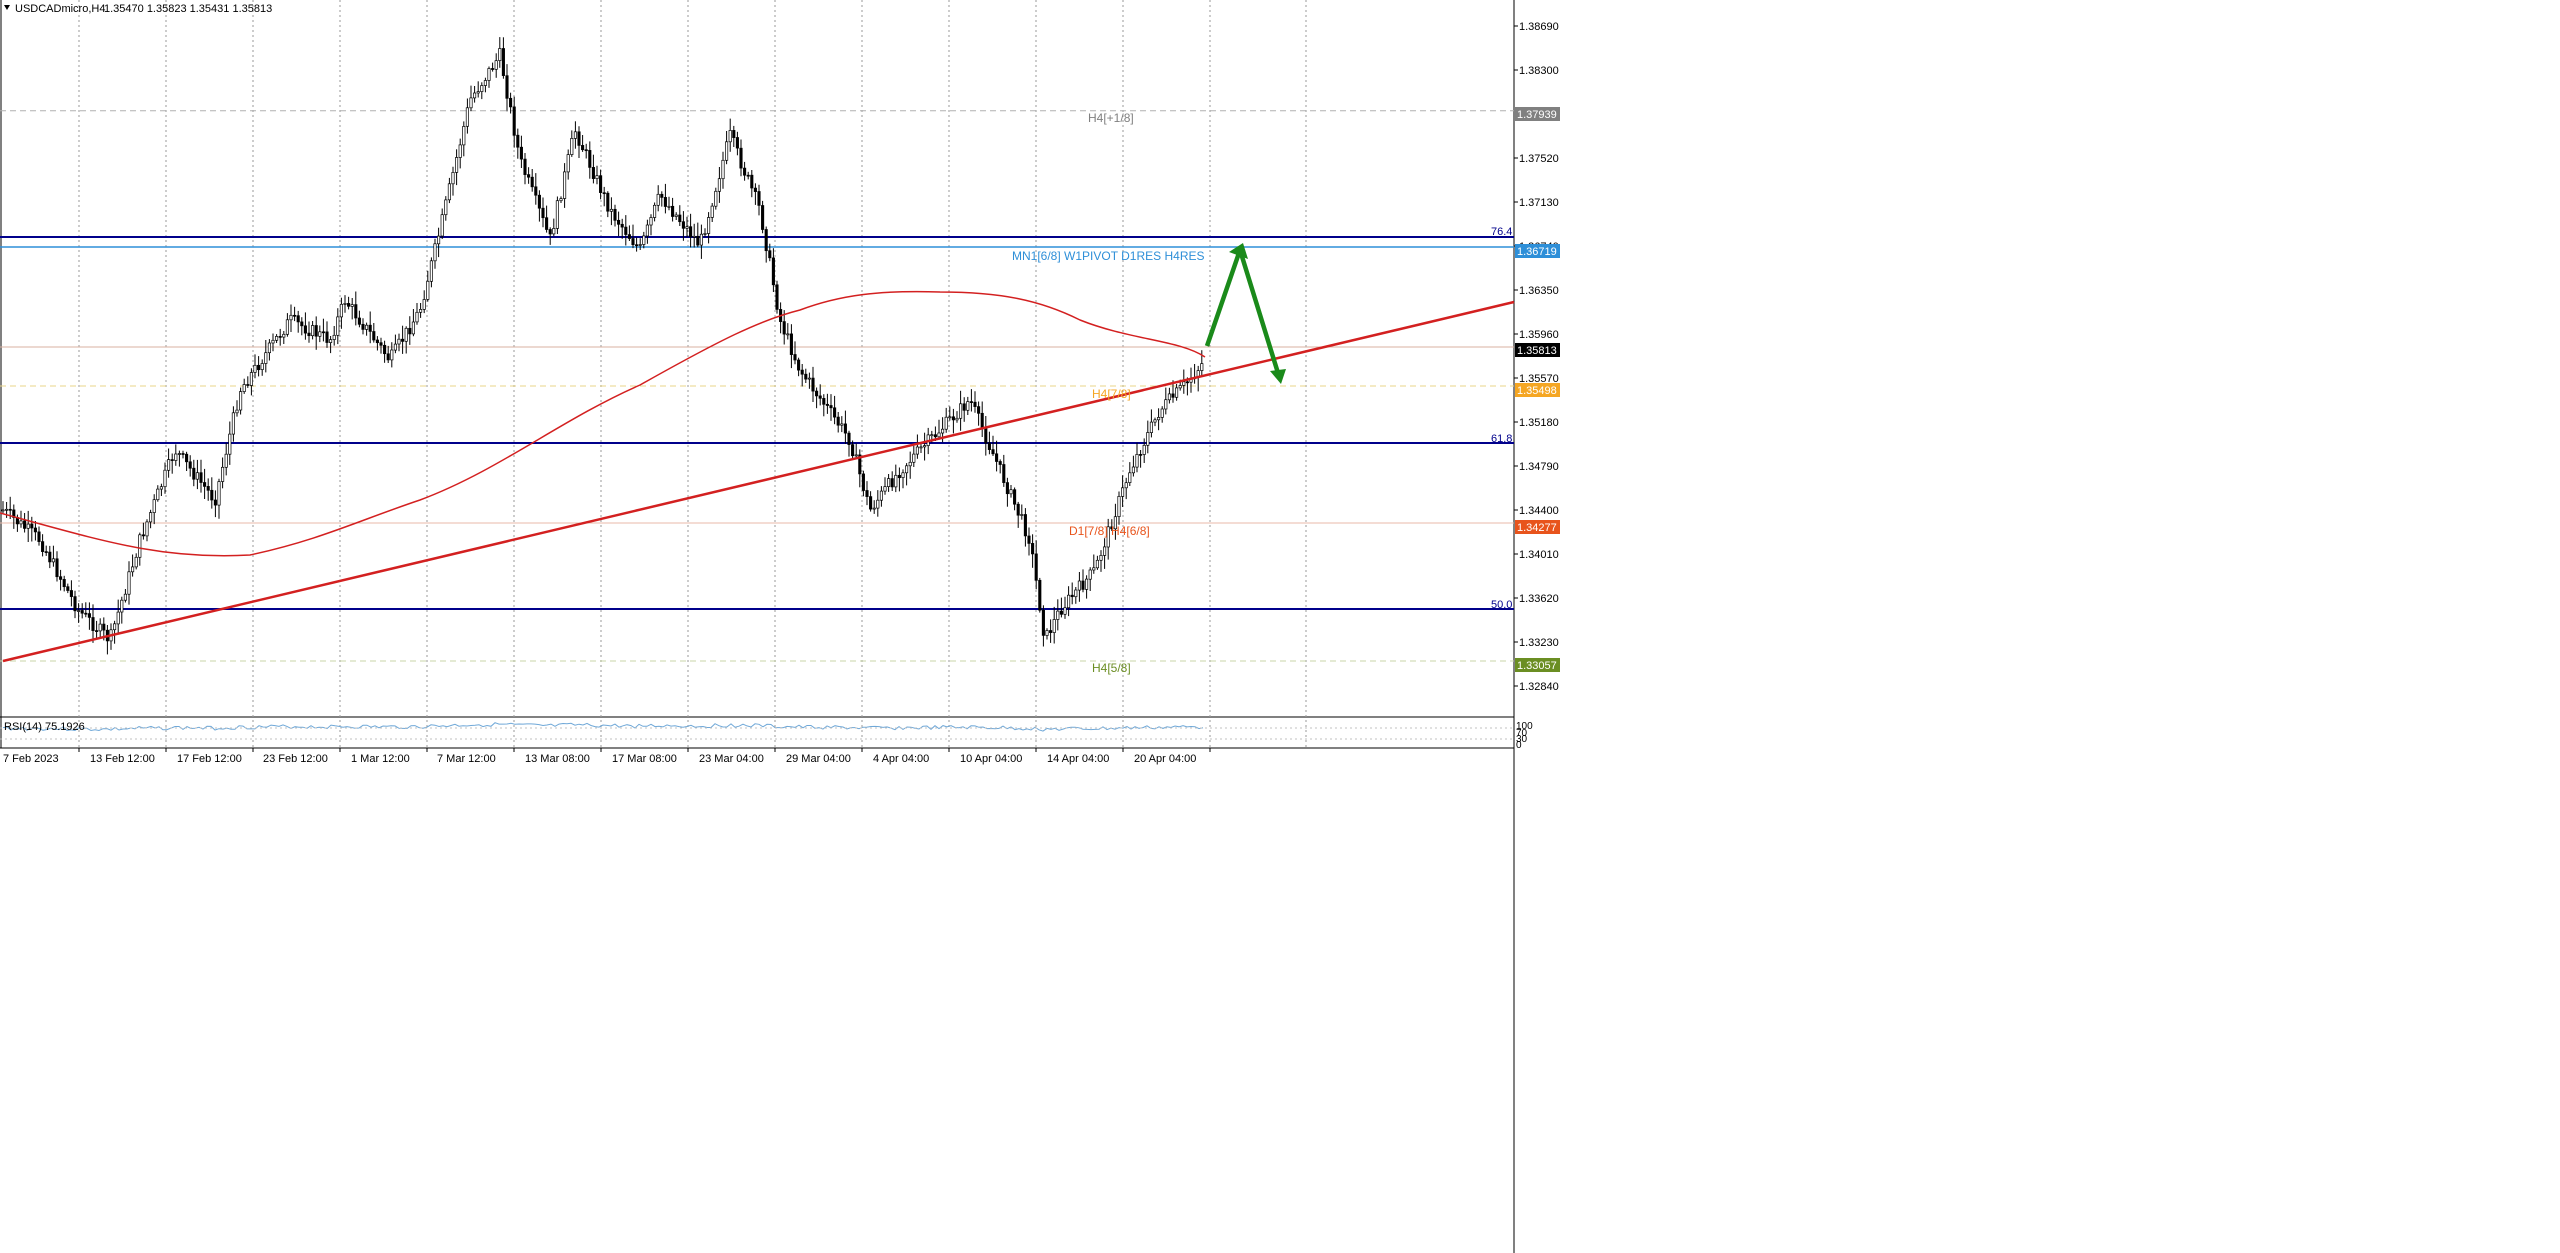  I want to click on chevron-down-icon, so click(7, 7).